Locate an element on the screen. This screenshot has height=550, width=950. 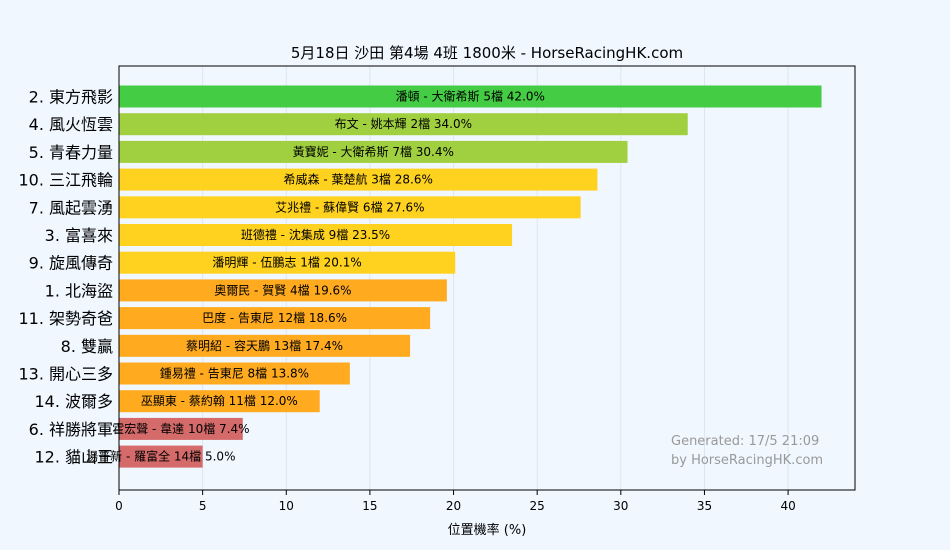
bar-label: 潘明輝 - 伍鵬志 1檔 20.1% is located at coordinates (286, 263).